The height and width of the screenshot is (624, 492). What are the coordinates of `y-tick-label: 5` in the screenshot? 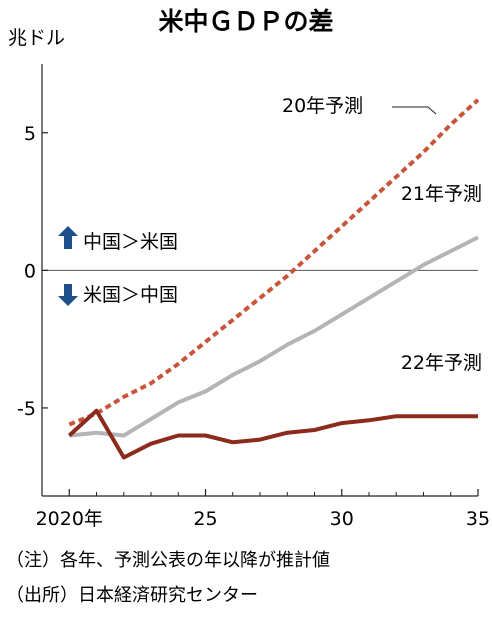 It's located at (30, 134).